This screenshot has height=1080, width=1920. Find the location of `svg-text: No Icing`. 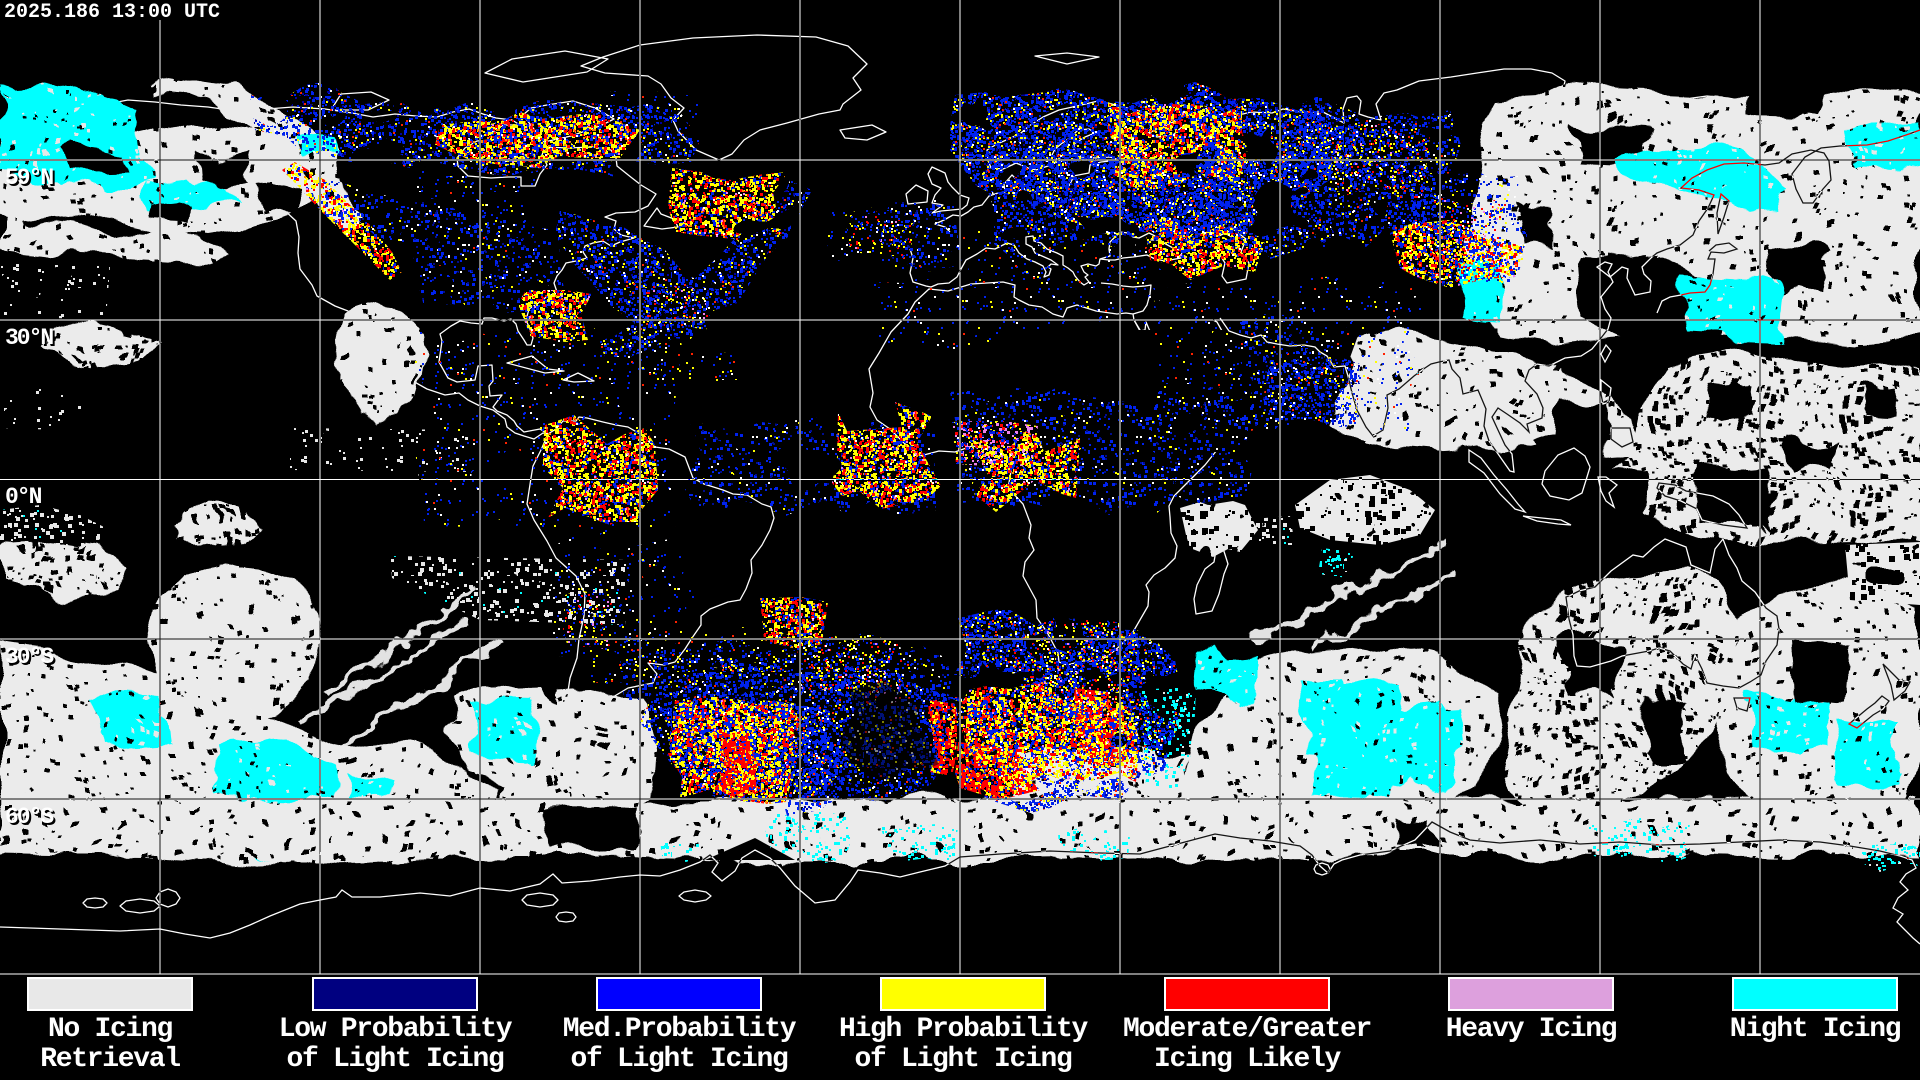

svg-text: No Icing is located at coordinates (110, 1029).